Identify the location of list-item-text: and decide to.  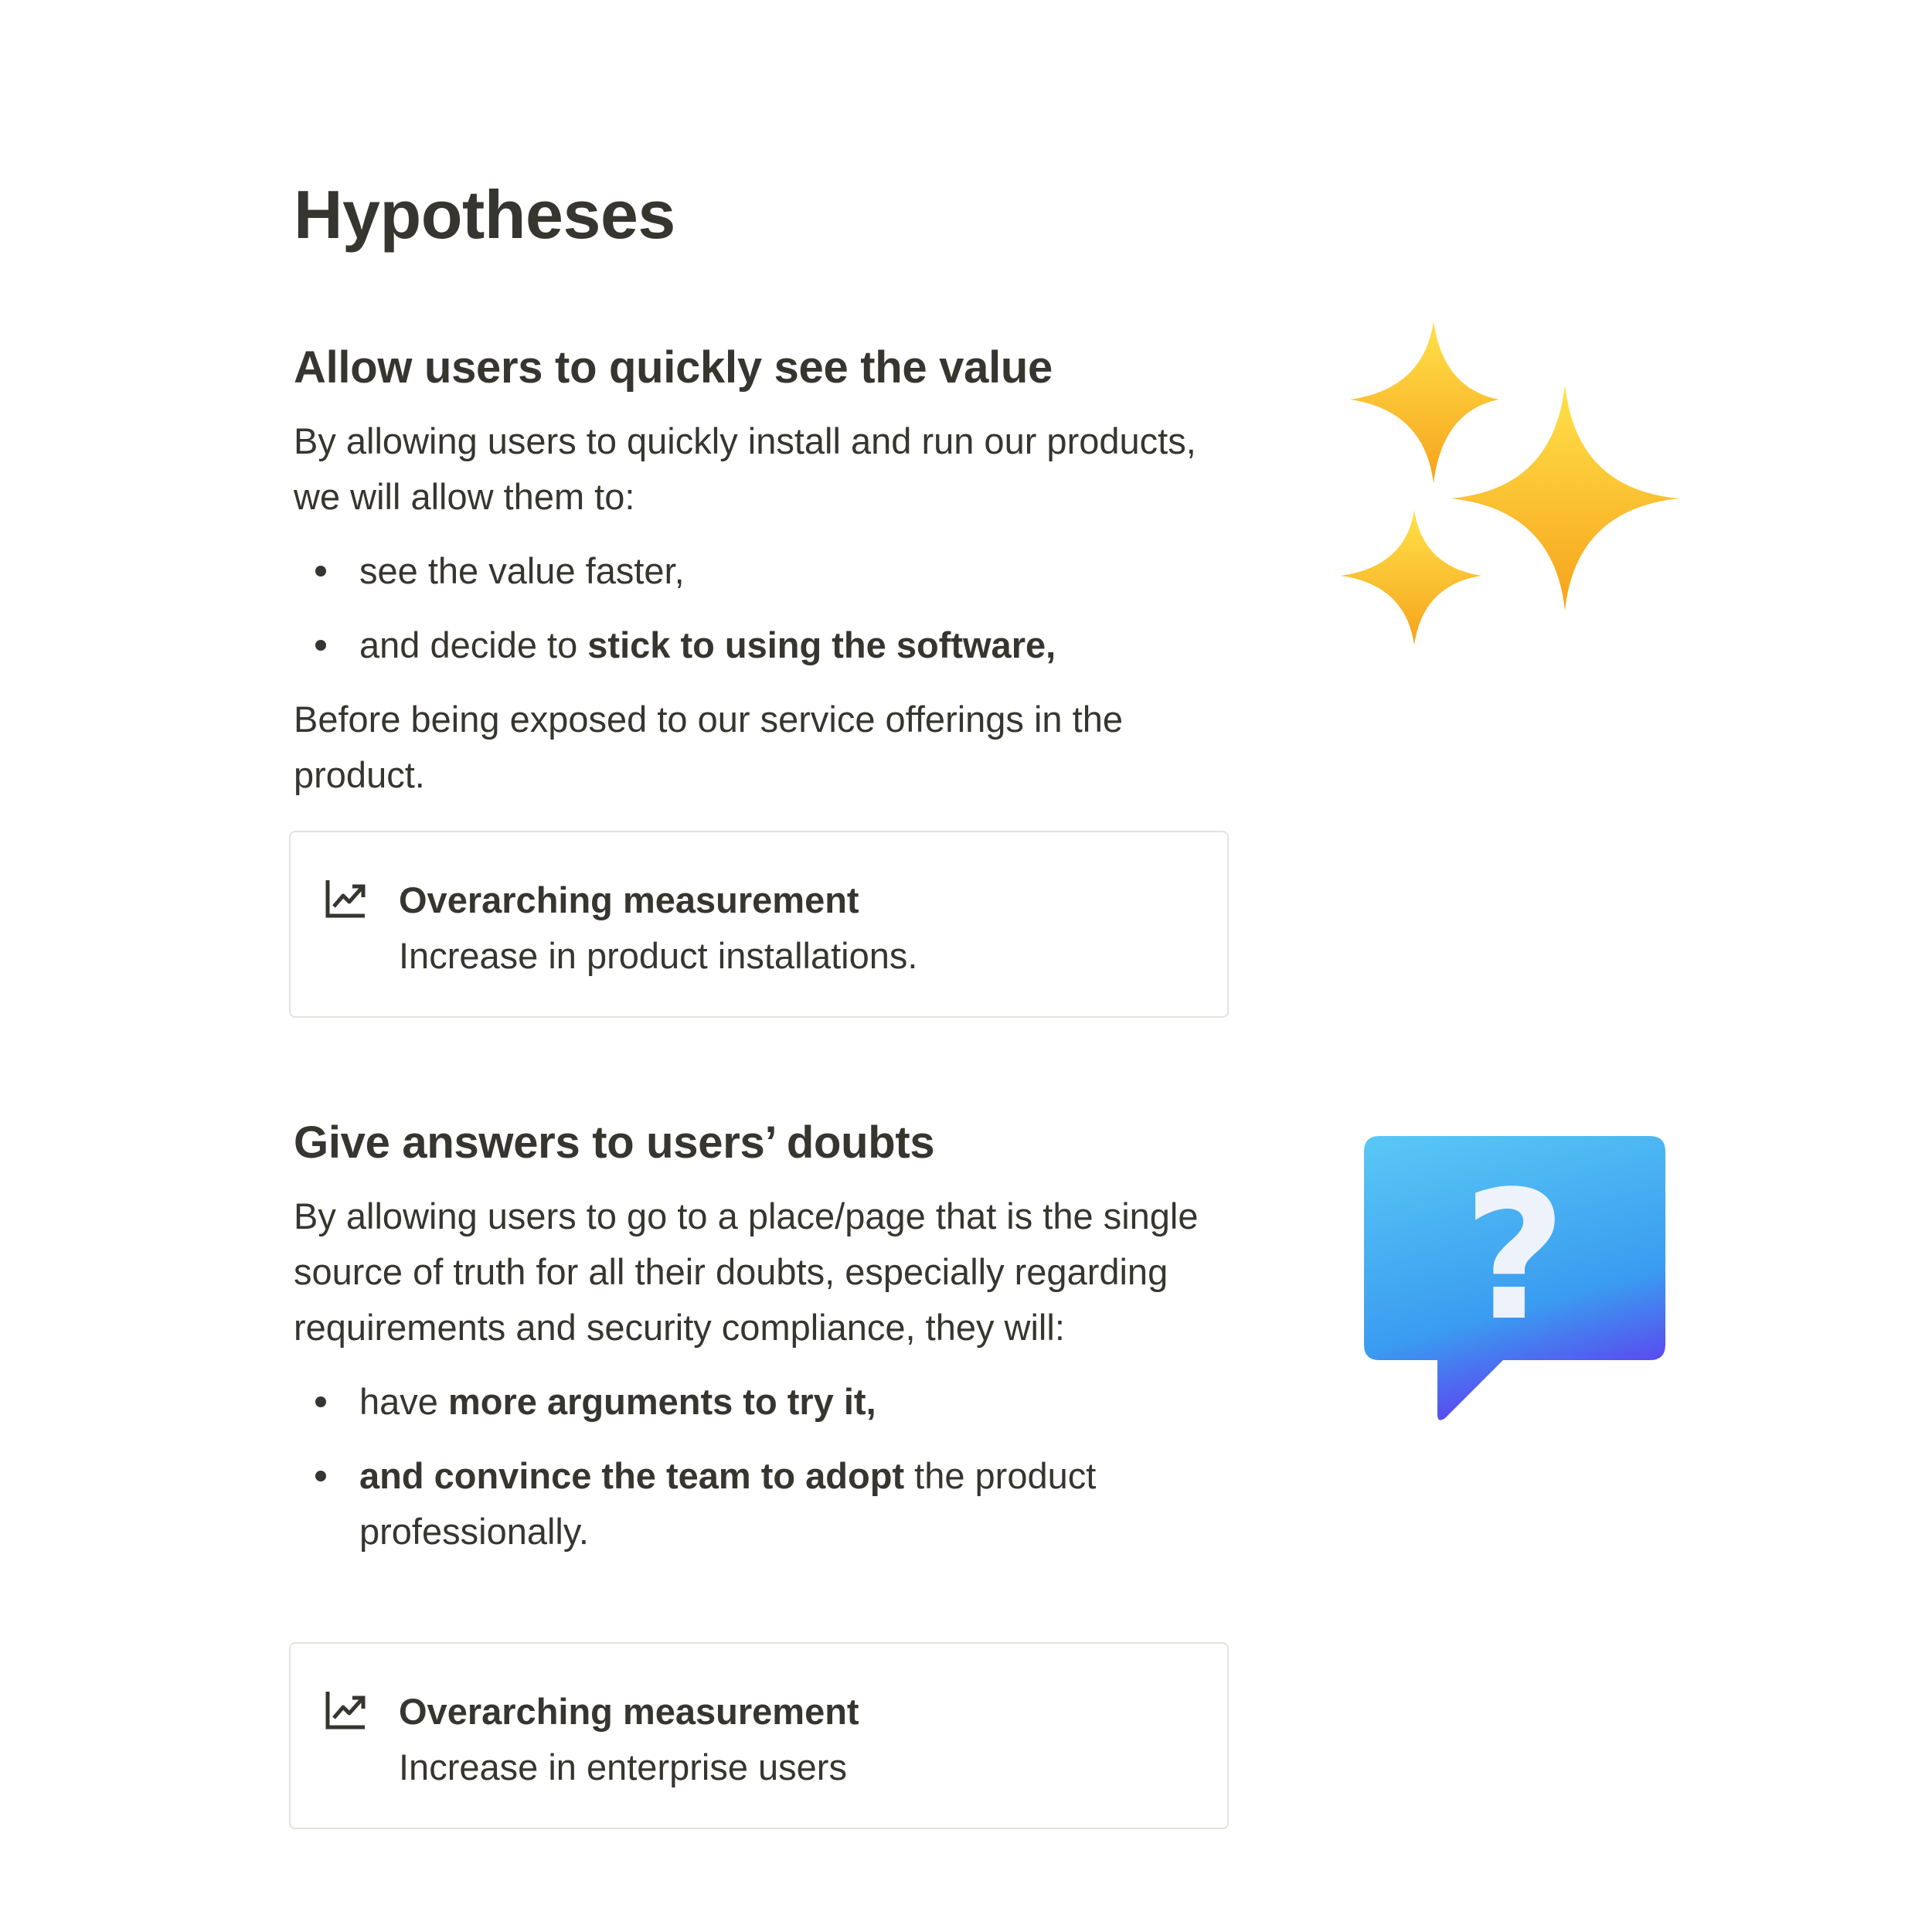
(474, 645).